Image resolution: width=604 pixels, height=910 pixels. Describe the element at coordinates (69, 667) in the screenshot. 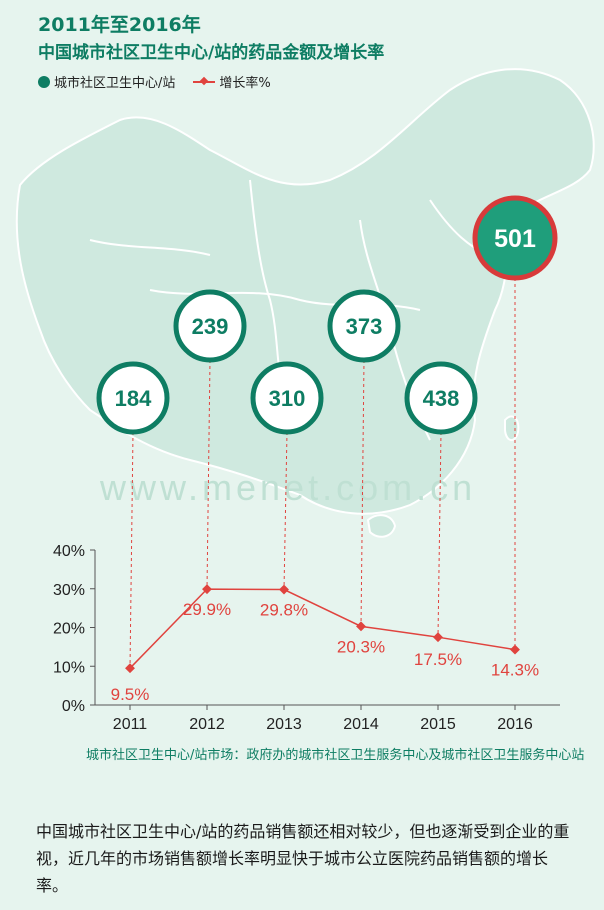

I see `y-tick-label: 10%` at that location.